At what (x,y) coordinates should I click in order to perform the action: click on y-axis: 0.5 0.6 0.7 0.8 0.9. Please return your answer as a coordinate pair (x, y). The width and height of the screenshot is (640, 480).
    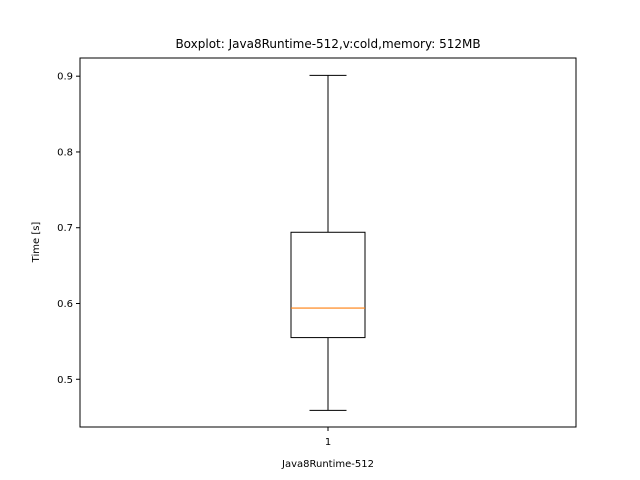
    Looking at the image, I should click on (68, 229).